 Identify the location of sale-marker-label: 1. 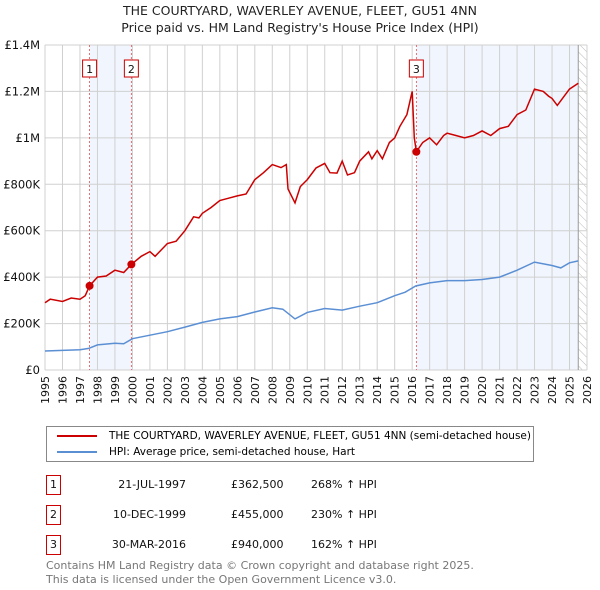
(89, 69).